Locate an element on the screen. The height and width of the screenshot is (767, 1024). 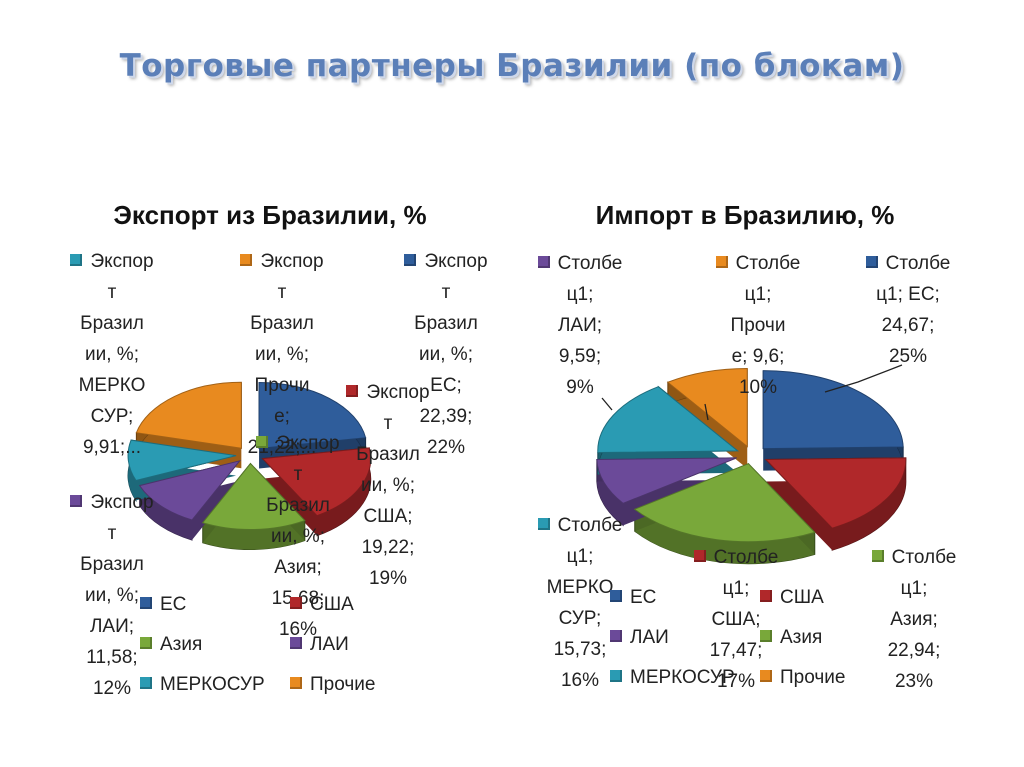
import-data-label: Столбе ц1; МЕРКО СУР; 15,73; 16% is located at coordinates (580, 603).